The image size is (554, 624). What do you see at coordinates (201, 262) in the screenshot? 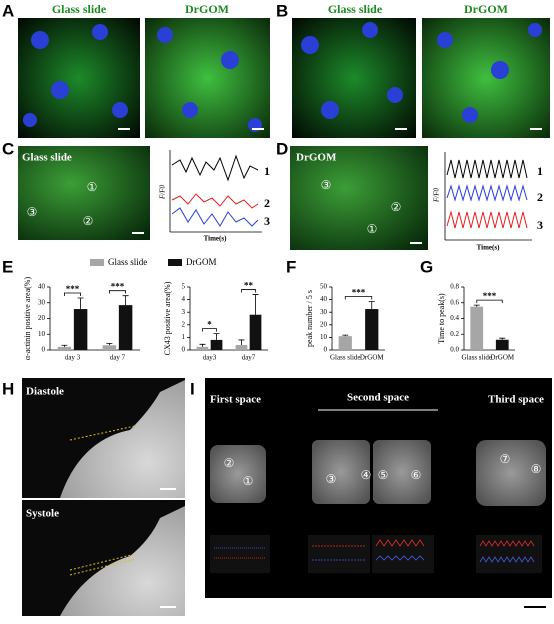
I see `legend-label: DrGOM` at bounding box center [201, 262].